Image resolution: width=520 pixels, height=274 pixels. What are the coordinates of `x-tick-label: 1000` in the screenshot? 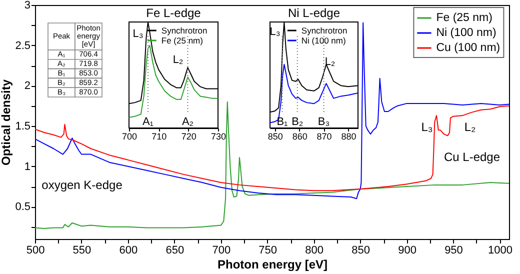 It's located at (500, 250).